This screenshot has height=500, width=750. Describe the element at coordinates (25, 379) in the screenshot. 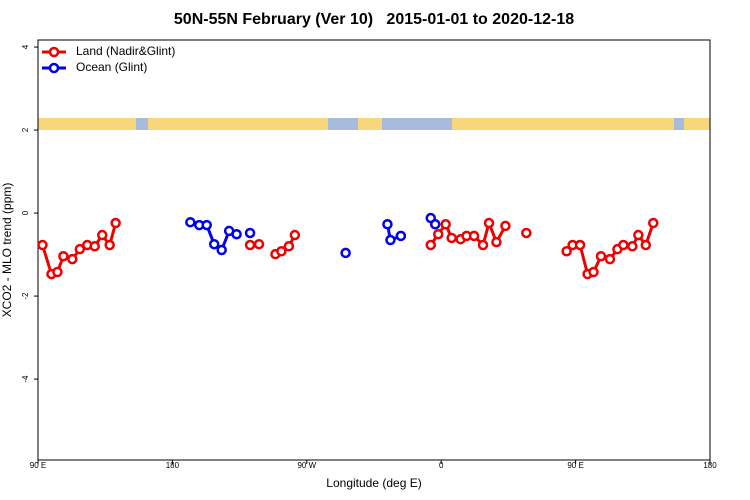

I see `y-tick-label: -4` at that location.